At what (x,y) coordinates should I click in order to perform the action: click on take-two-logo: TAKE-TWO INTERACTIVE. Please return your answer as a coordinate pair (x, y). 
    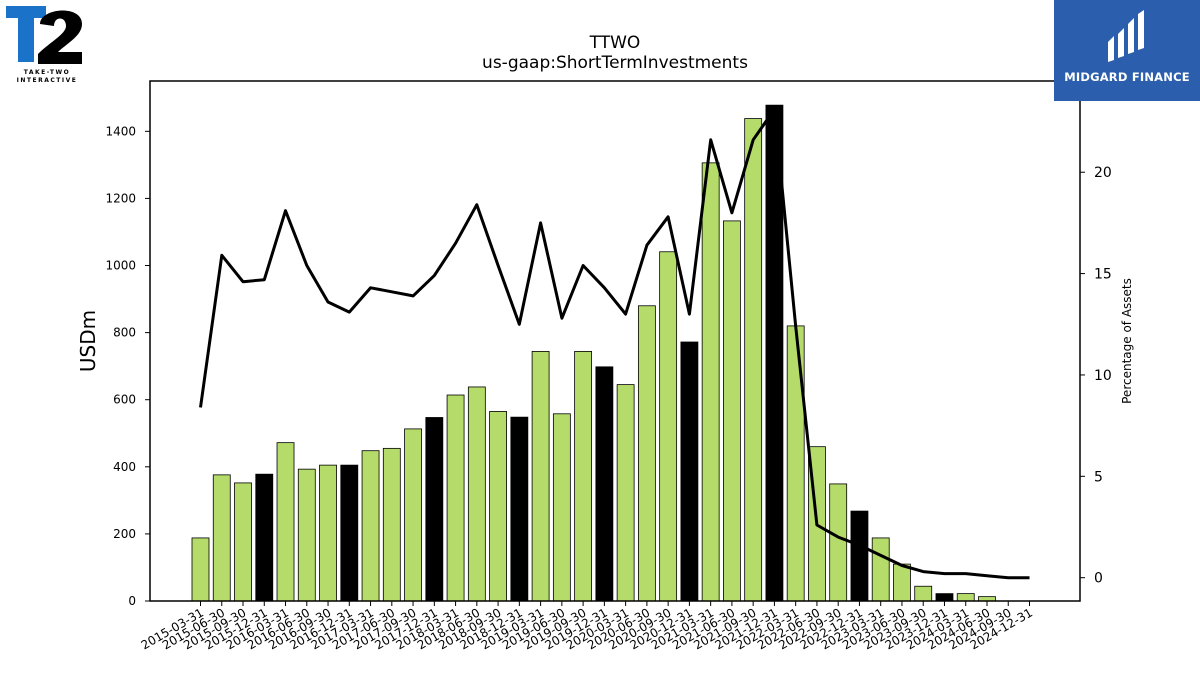
    Looking at the image, I should click on (47, 44).